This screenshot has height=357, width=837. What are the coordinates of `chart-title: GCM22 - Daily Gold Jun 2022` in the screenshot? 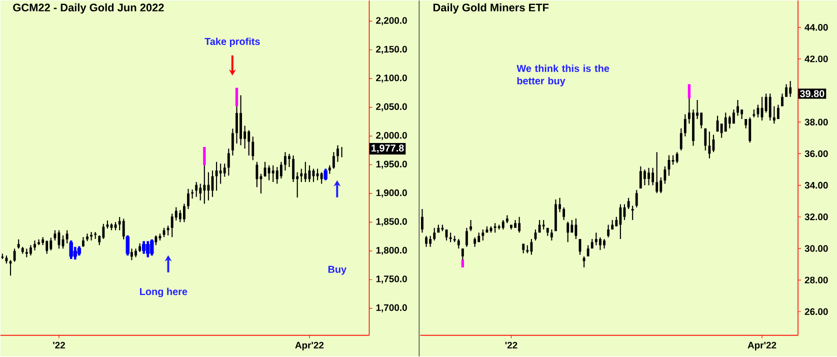 It's located at (88, 8).